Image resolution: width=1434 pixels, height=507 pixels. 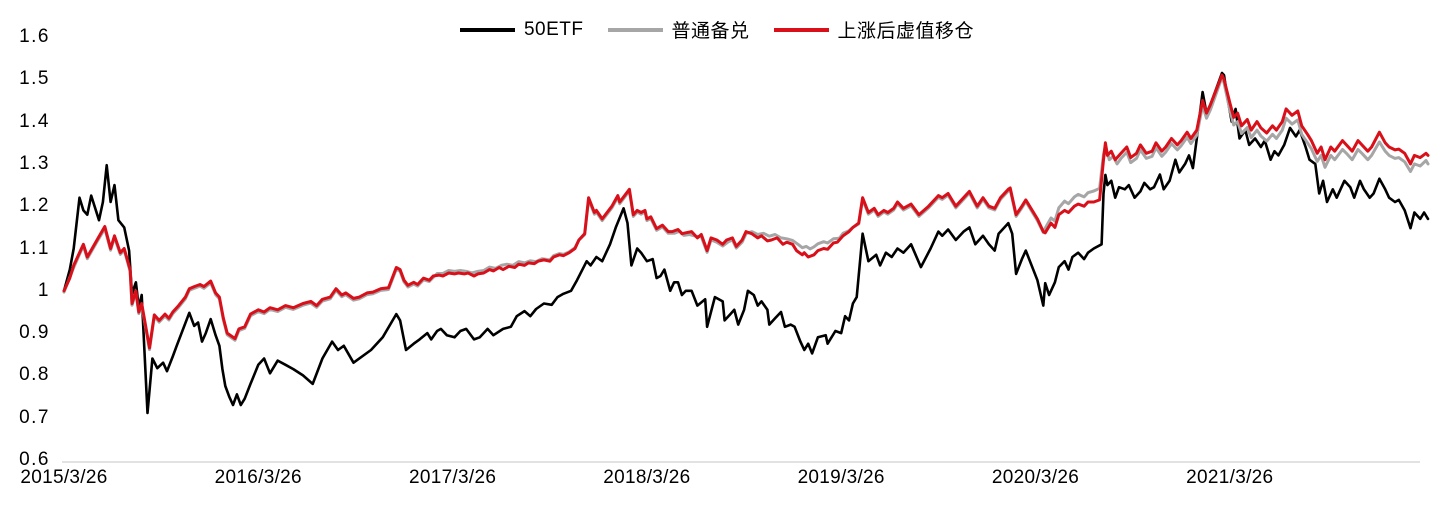 I want to click on legend-label-50etf: 50ETF, so click(x=553, y=29).